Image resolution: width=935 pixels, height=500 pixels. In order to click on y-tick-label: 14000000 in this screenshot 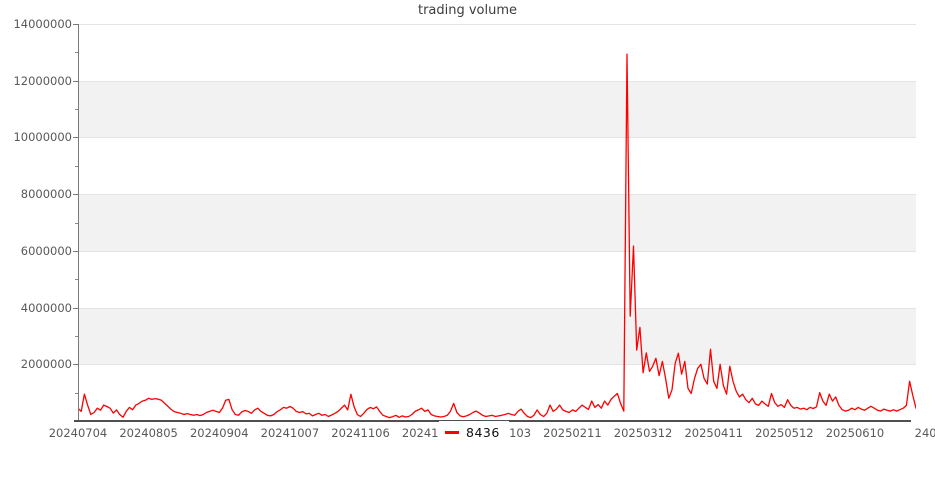, I will do `click(42, 24)`.